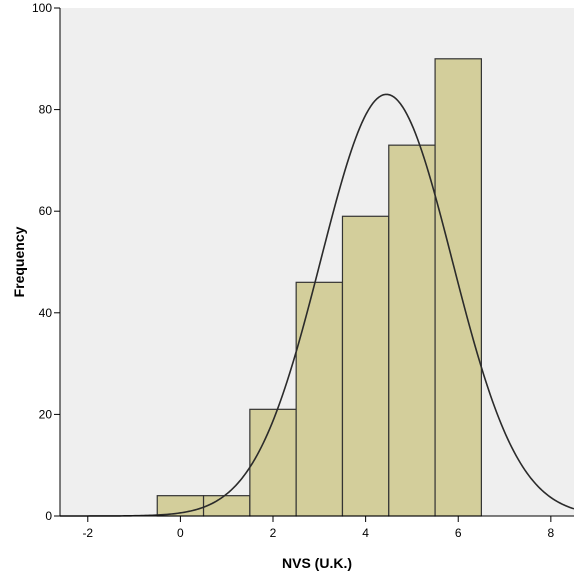  Describe the element at coordinates (273, 533) in the screenshot. I see `x-tick-label-2: 2` at that location.